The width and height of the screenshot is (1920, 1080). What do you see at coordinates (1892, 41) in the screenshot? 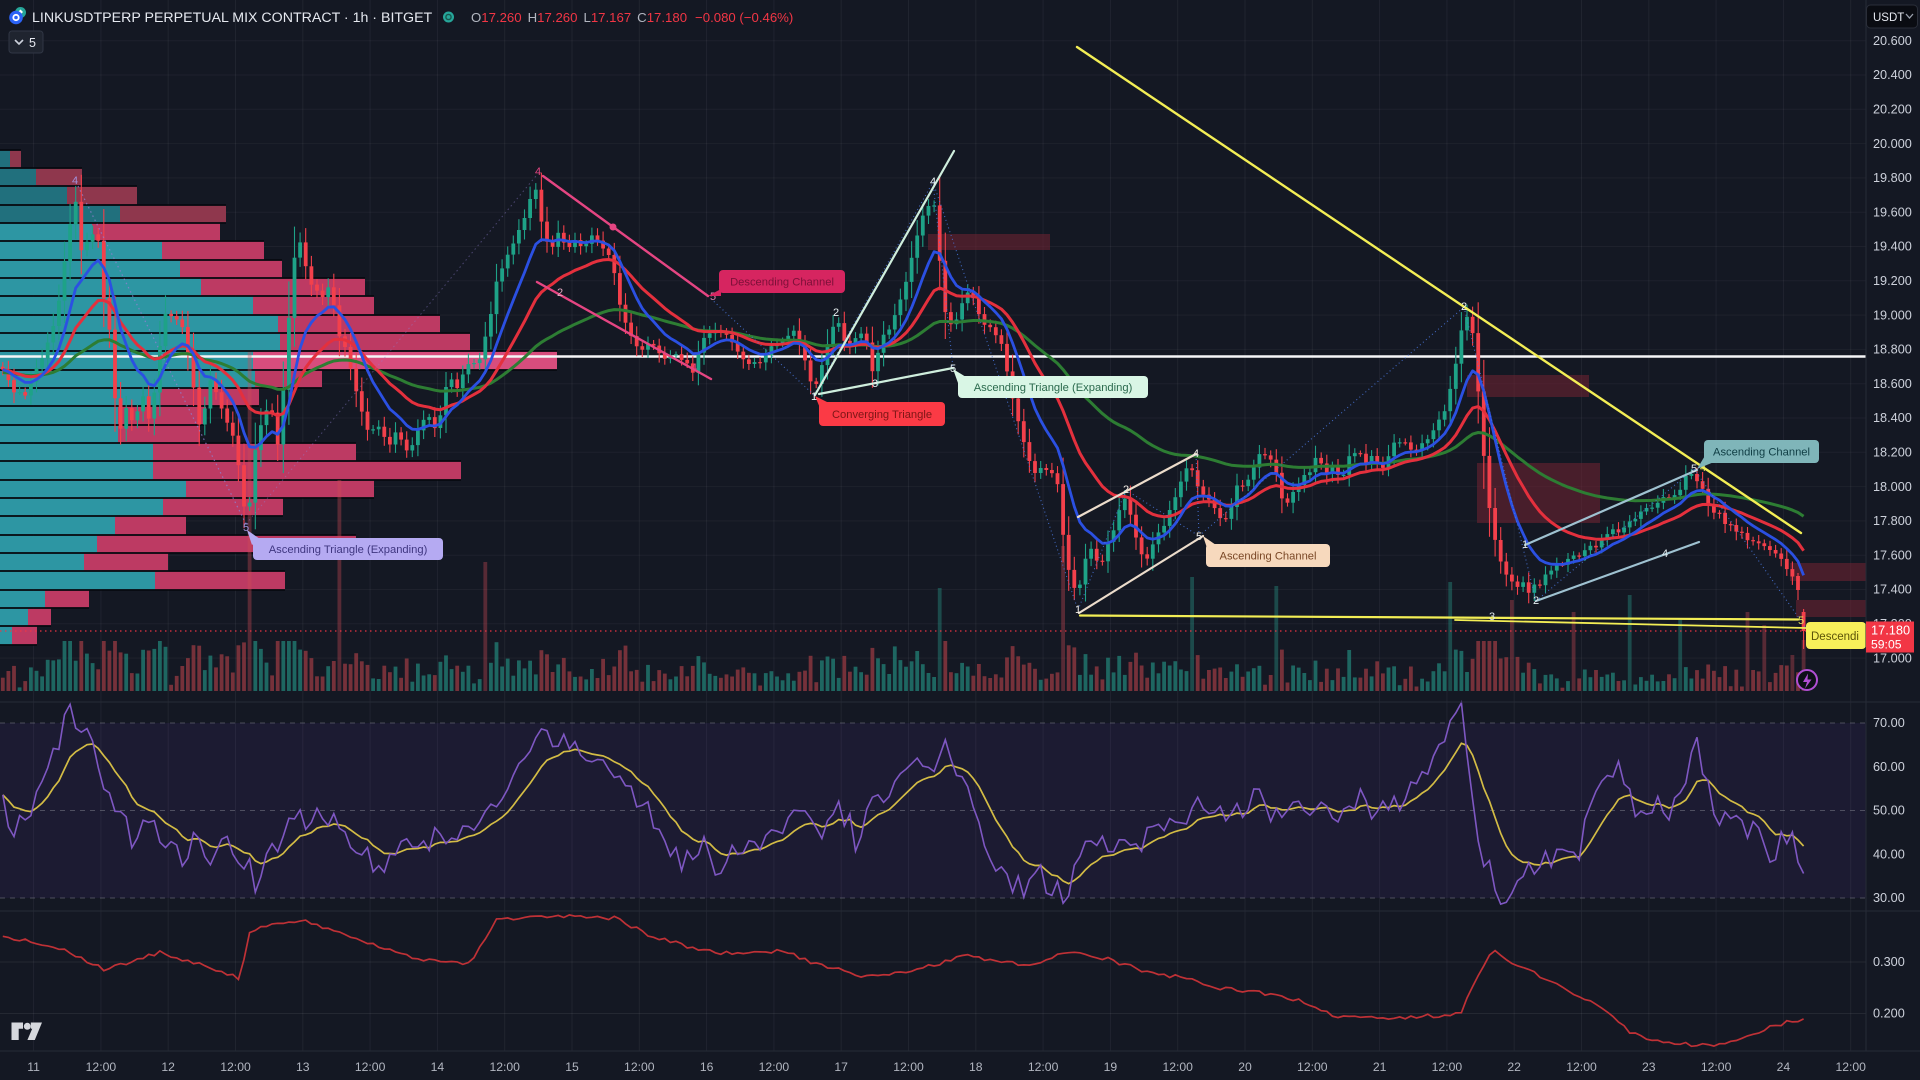
I see `svg-text: 20.600` at bounding box center [1892, 41].